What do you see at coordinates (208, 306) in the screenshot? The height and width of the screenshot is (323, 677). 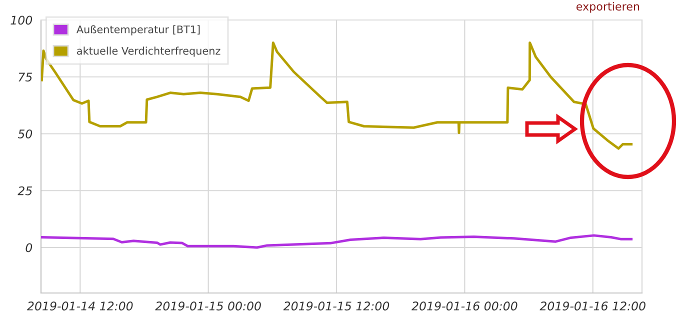 I see `x-tick-label: 2019-01-15 00:00` at bounding box center [208, 306].